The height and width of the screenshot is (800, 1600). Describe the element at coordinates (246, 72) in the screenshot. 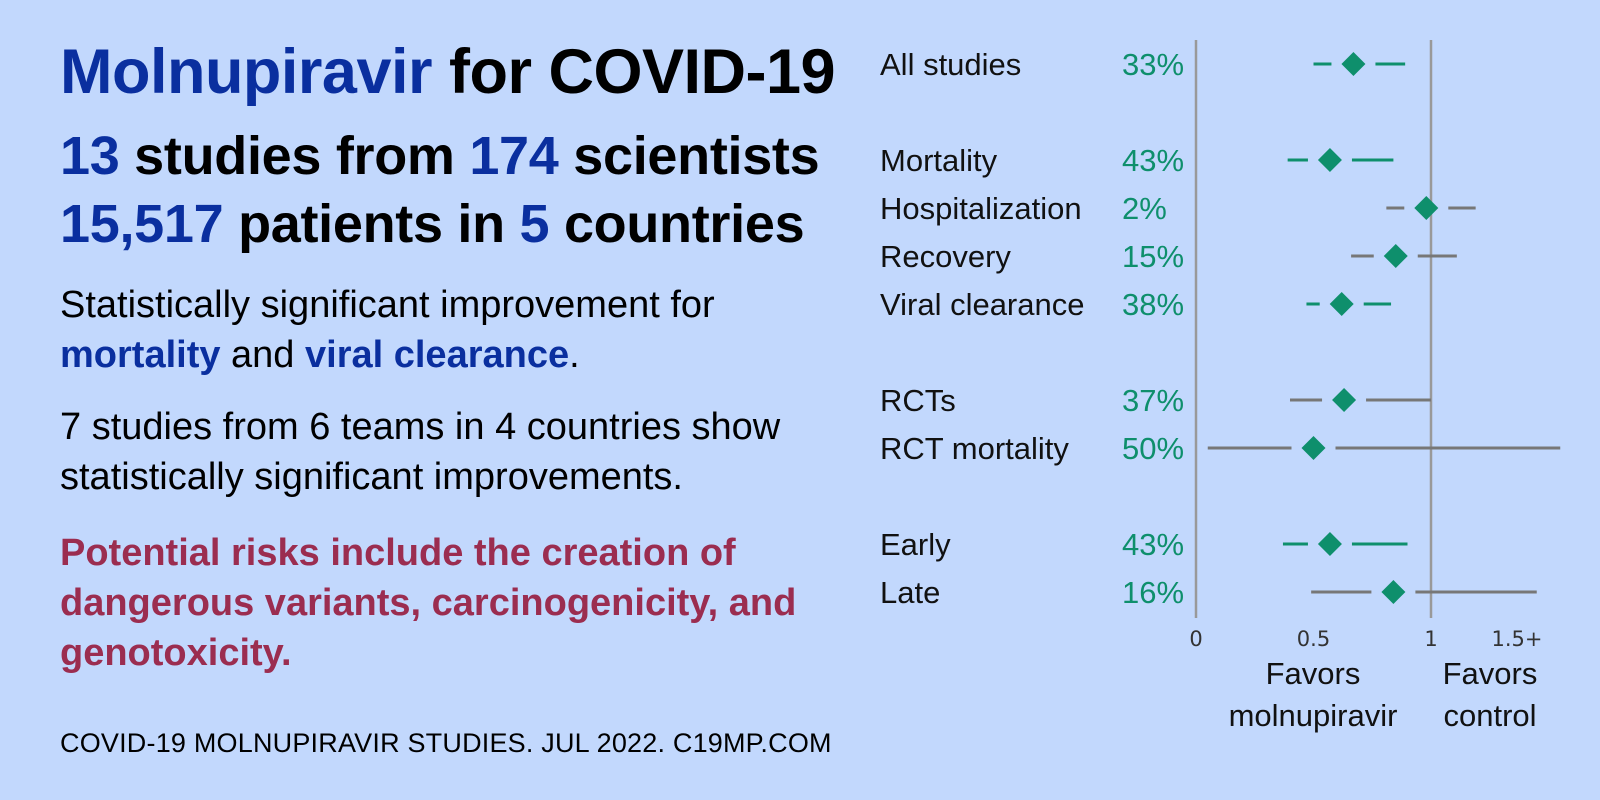

I see `drug-name: Molnupiravir` at that location.